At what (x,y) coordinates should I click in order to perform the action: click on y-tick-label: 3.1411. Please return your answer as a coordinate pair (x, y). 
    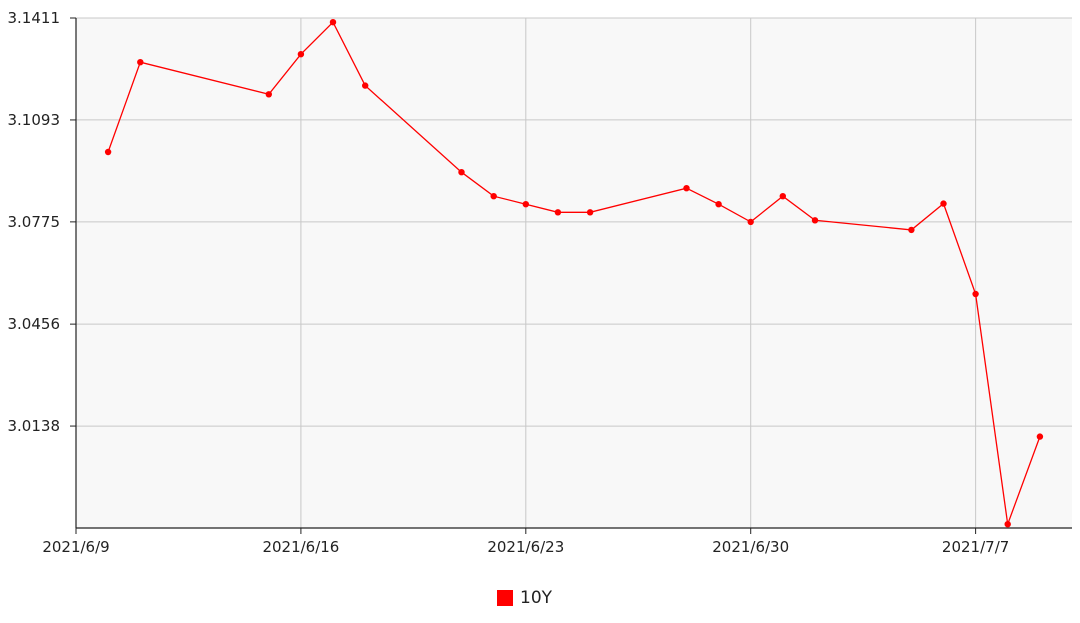
    Looking at the image, I should click on (34, 18).